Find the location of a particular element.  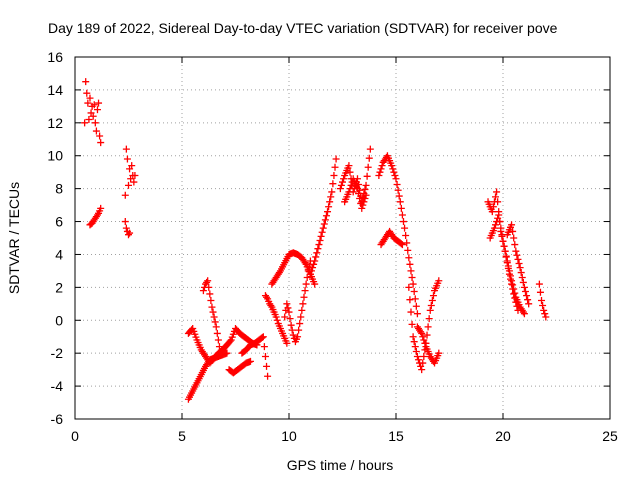

y-tick-label: -2 is located at coordinates (57, 353).